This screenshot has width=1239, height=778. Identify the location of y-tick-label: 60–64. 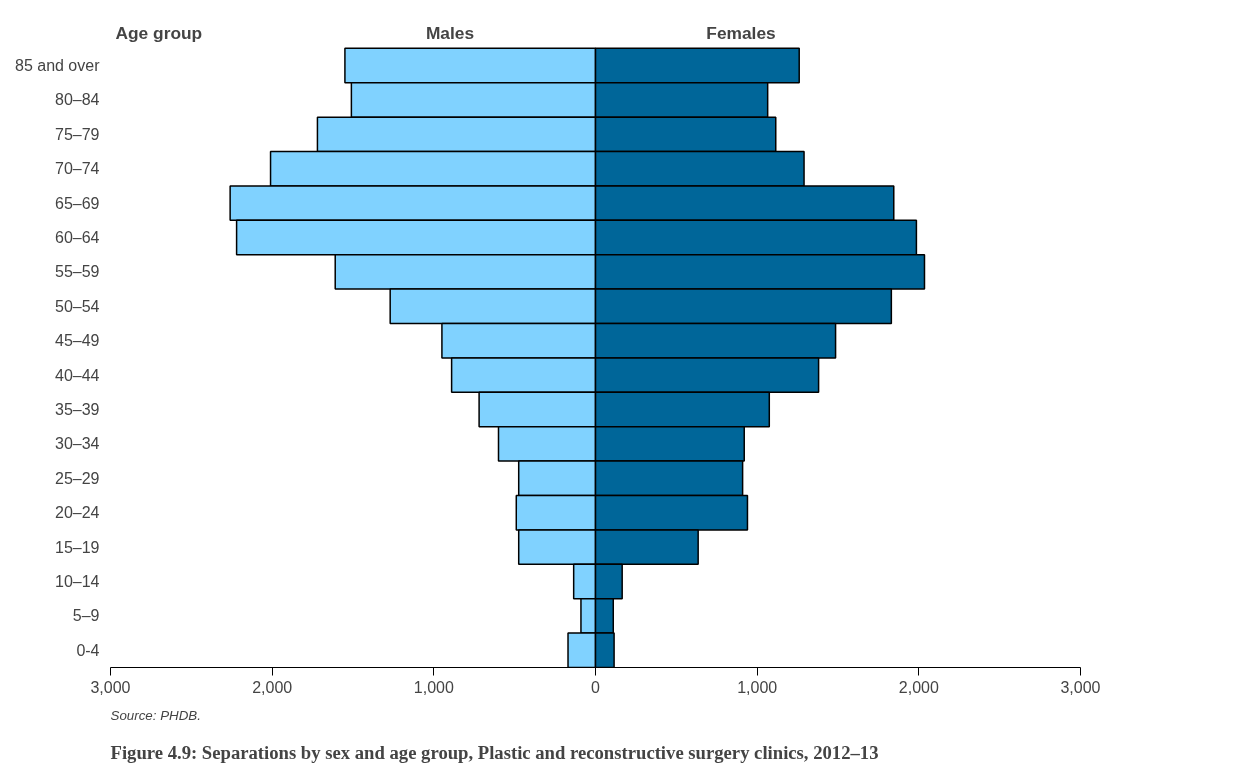
(77, 238).